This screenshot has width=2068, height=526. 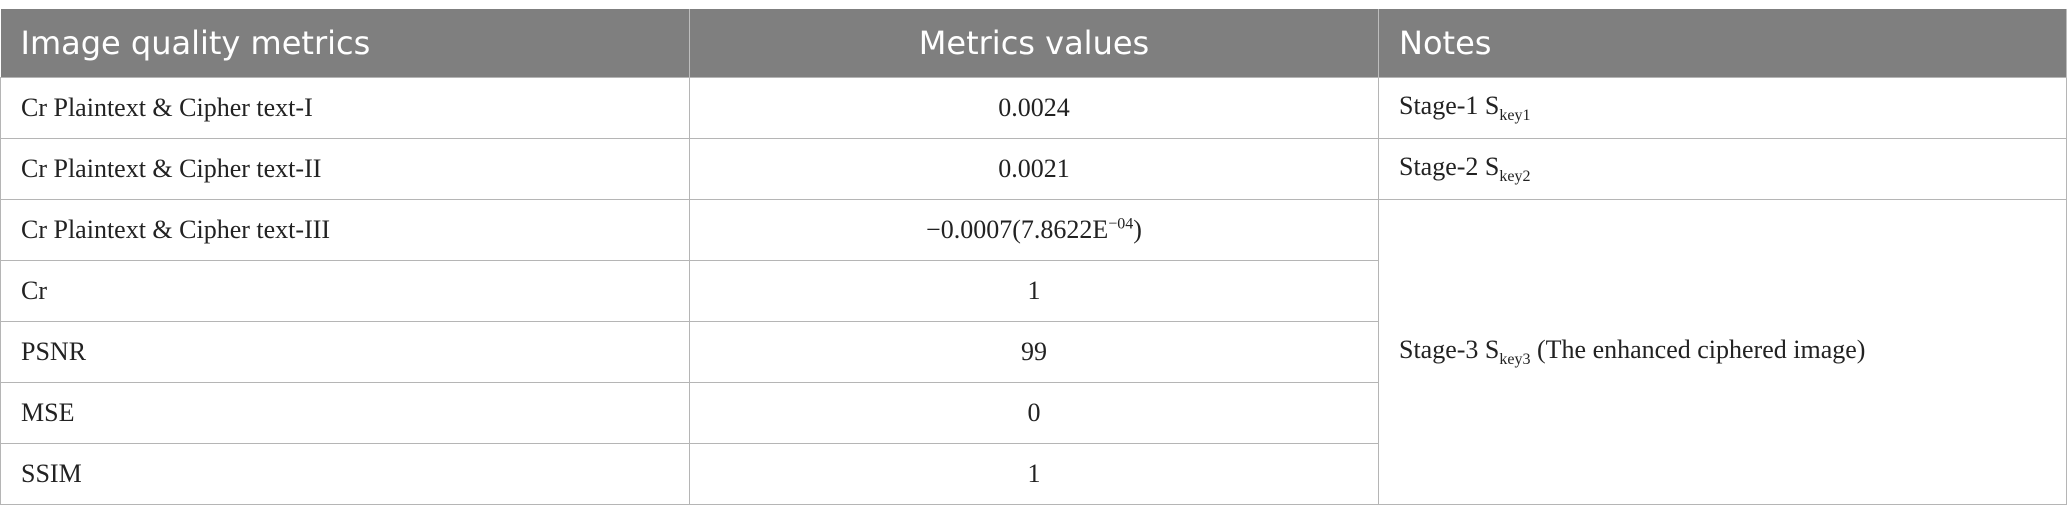 I want to click on metric-cell: SSIM, so click(x=345, y=474).